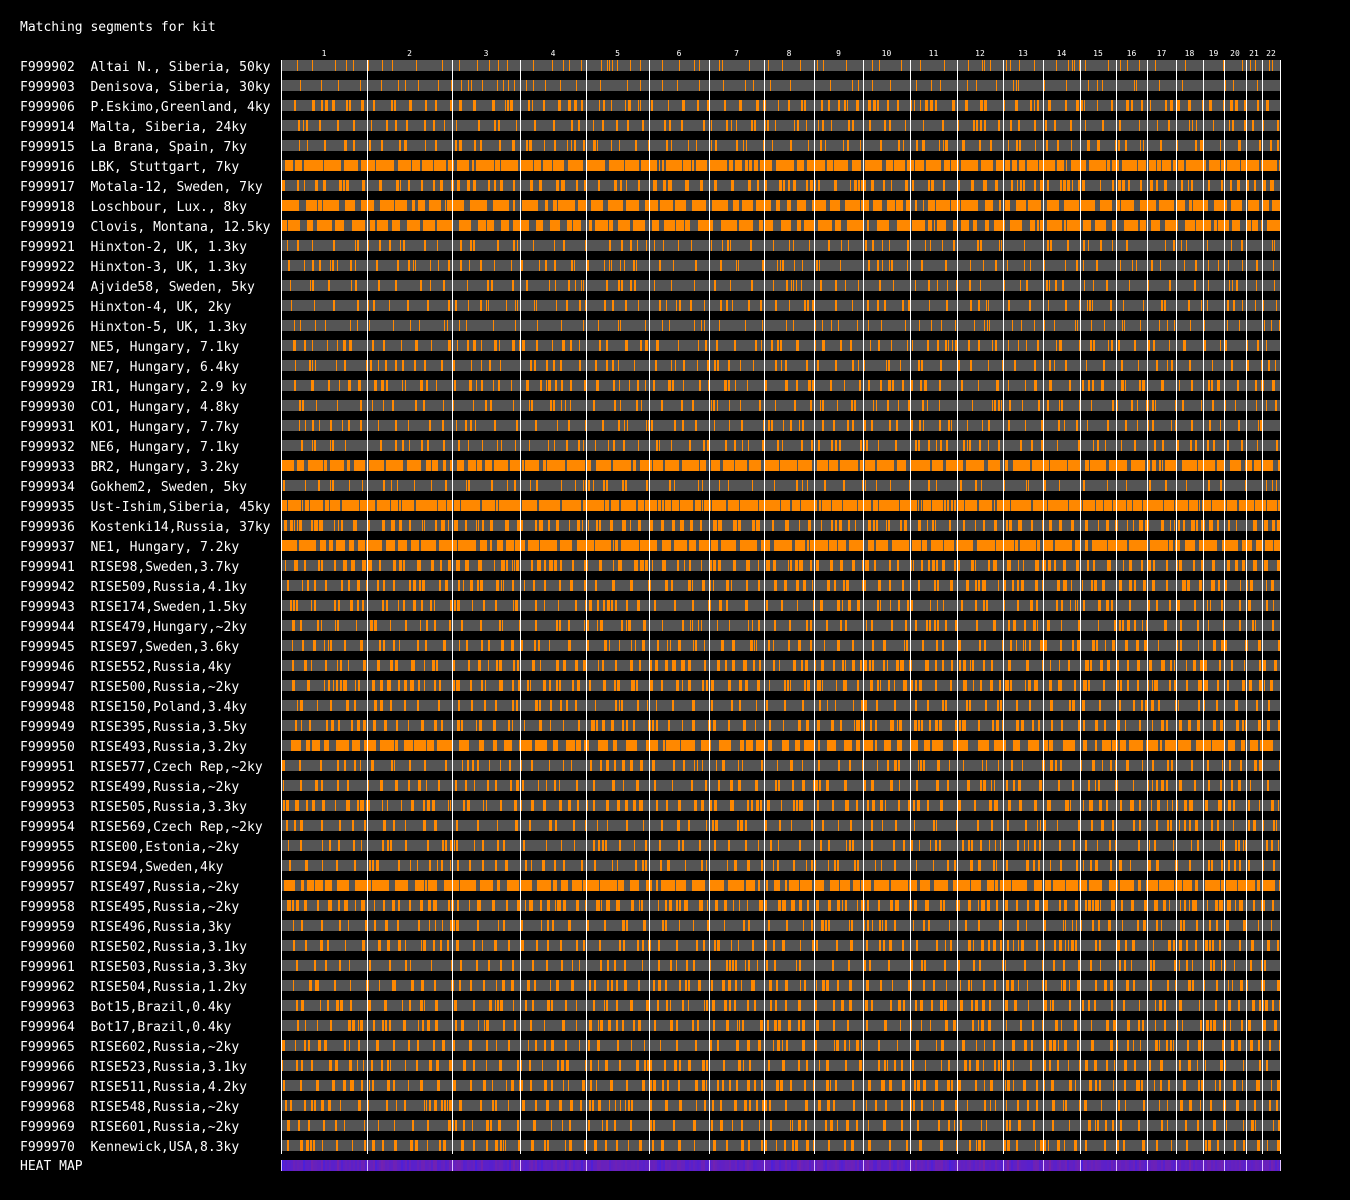 The width and height of the screenshot is (1350, 1200). What do you see at coordinates (47, 647) in the screenshot?
I see `kit-id: F999945` at bounding box center [47, 647].